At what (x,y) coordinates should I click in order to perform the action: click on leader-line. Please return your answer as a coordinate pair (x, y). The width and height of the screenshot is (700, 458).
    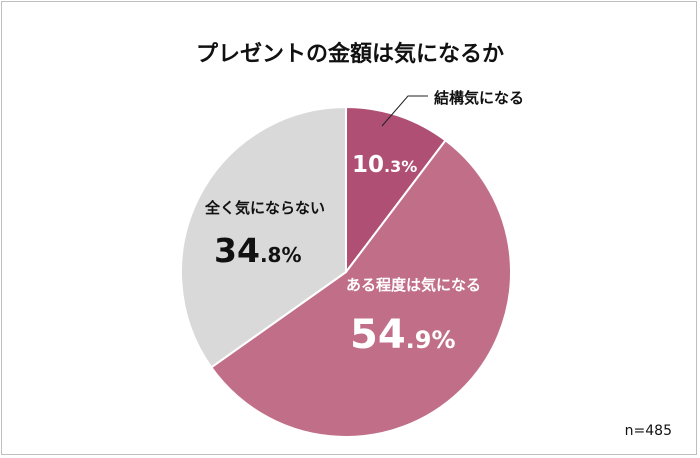
    Looking at the image, I should click on (404, 111).